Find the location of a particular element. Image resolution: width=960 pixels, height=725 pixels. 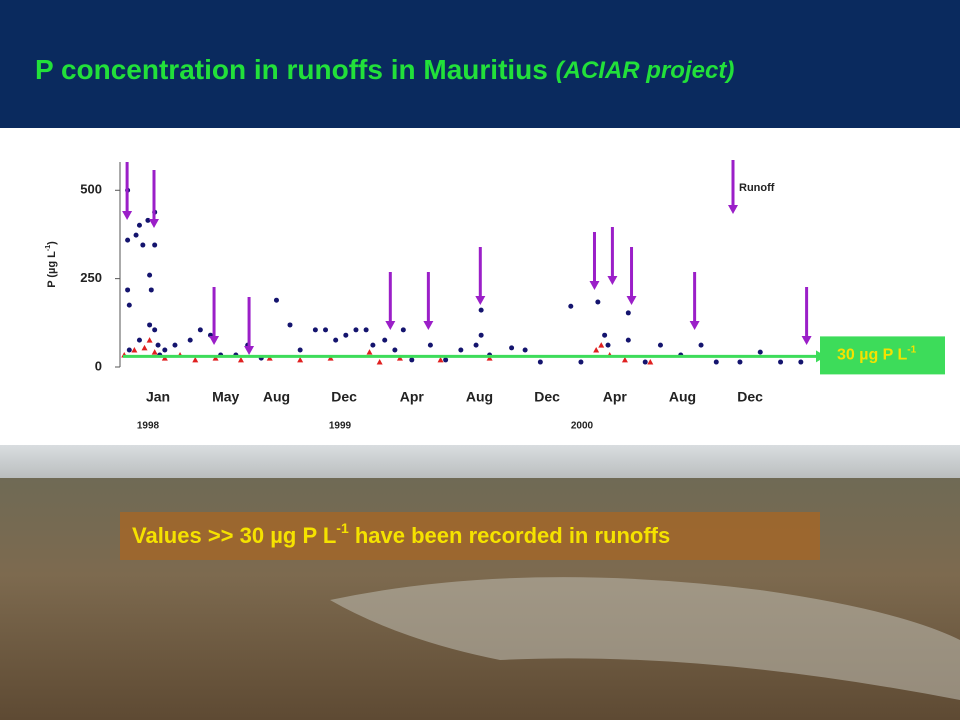

year-label: 1998 is located at coordinates (148, 426).